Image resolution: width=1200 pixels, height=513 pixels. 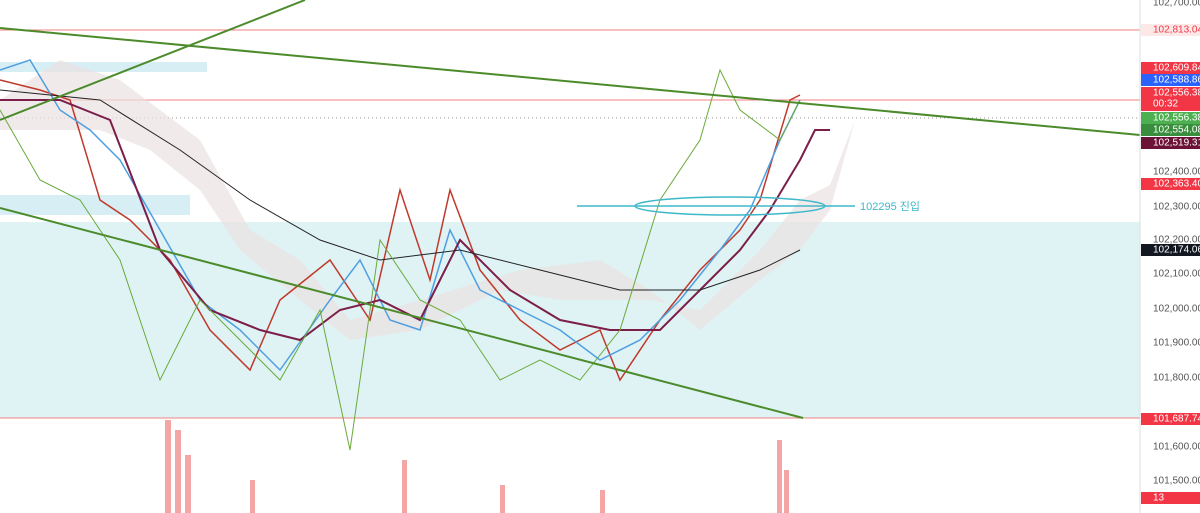 What do you see at coordinates (1176, 172) in the screenshot?
I see `price-tick: 102,400.00` at bounding box center [1176, 172].